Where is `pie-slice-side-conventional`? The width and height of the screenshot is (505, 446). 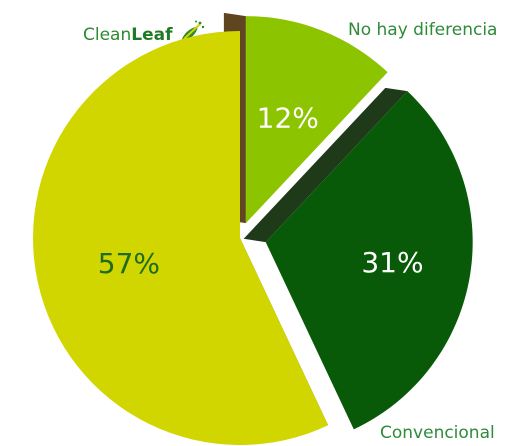
pie-slice-side-conventional is located at coordinates (325, 165).